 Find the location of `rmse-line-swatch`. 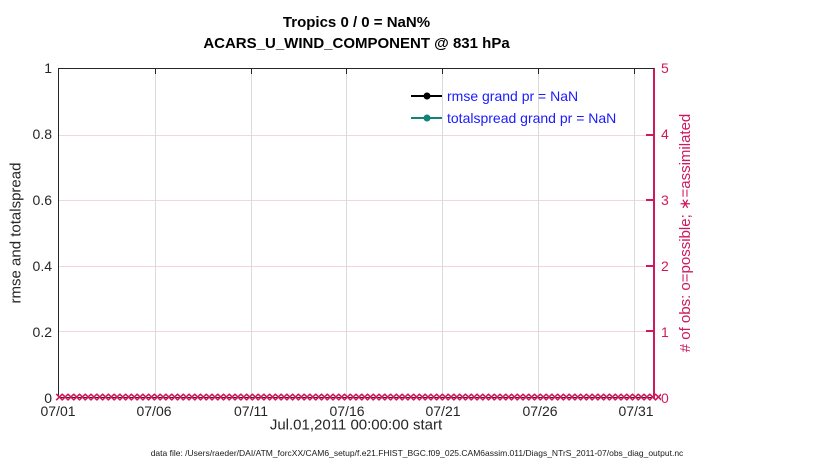

rmse-line-swatch is located at coordinates (426, 96).